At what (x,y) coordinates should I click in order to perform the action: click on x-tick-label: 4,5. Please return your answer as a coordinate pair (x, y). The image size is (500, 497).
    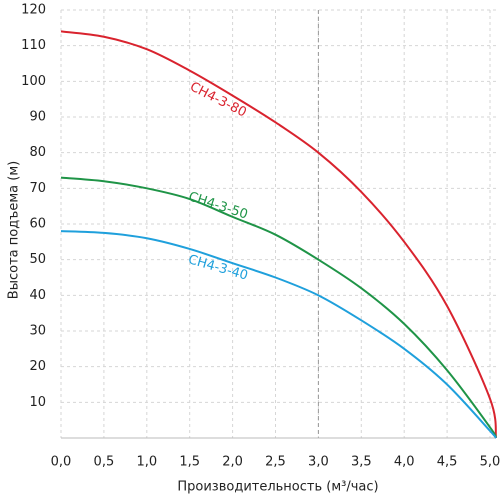
    Looking at the image, I should click on (447, 462).